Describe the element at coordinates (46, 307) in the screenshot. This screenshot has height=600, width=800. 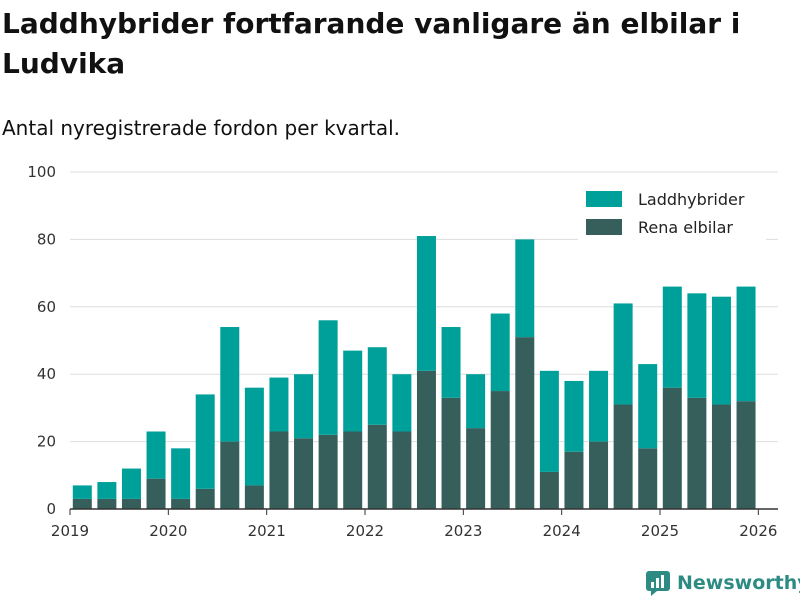
I see `y-tick-label: 60` at that location.